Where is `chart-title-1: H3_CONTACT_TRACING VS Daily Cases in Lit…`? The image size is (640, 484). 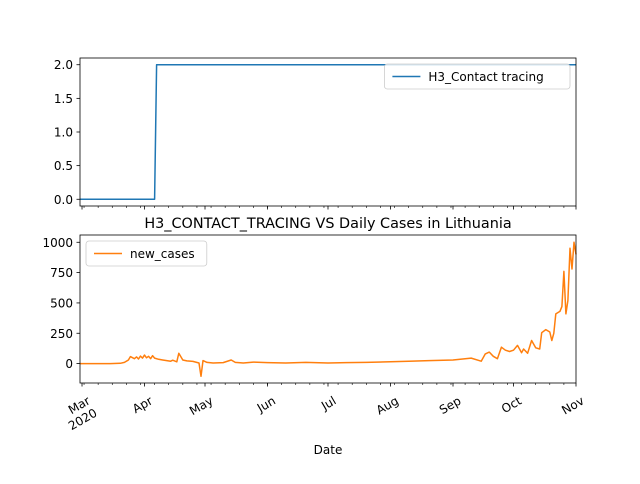 chart-title-1: H3_CONTACT_TRACING VS Daily Cases in Lit… is located at coordinates (327, 224).